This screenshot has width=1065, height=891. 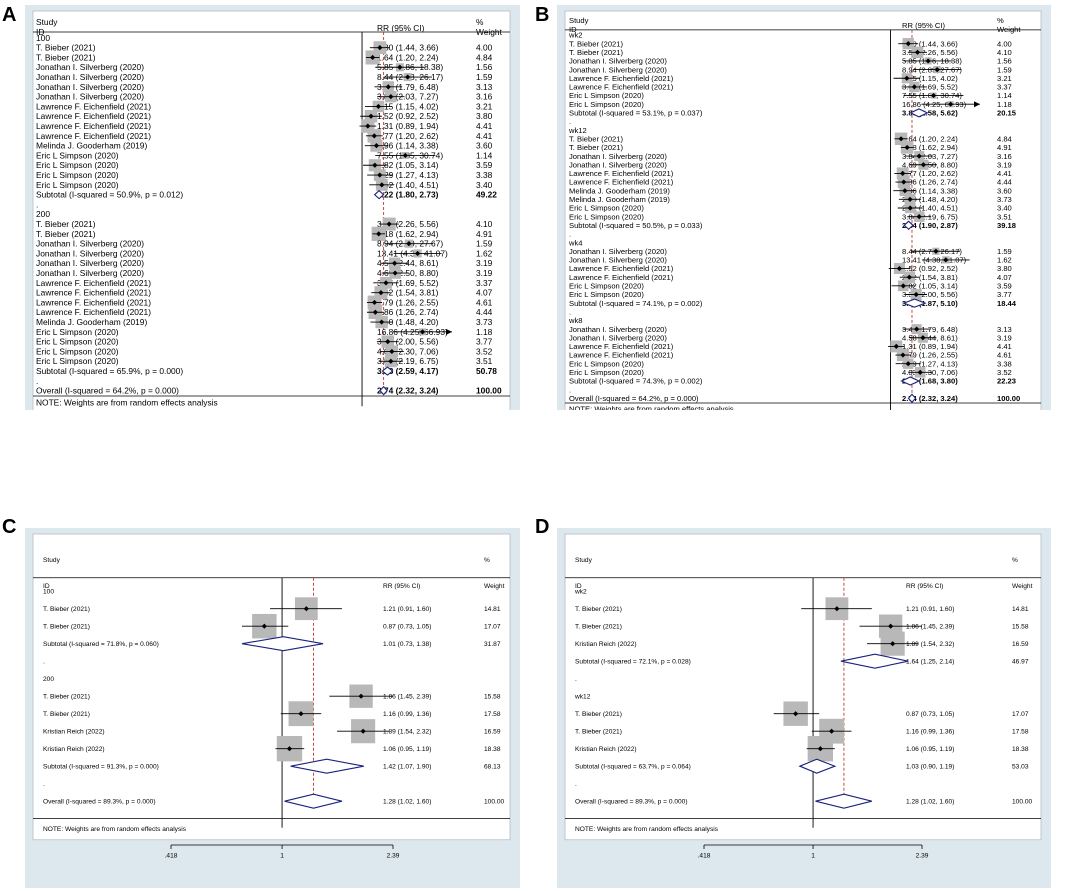 What do you see at coordinates (930, 138) in the screenshot?
I see `study-ci: 1.64 (1.20, 2.24)` at bounding box center [930, 138].